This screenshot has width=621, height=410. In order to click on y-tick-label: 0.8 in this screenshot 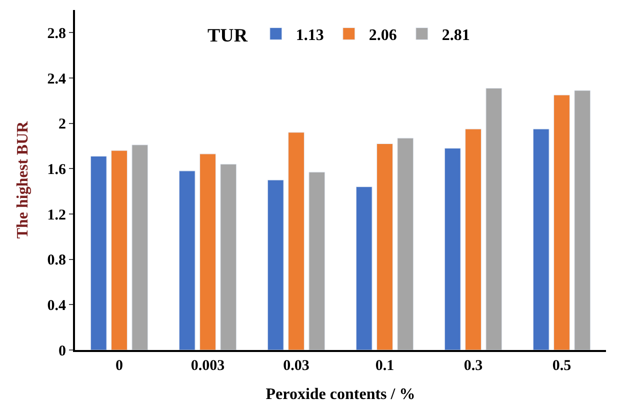, I will do `click(56, 260)`.